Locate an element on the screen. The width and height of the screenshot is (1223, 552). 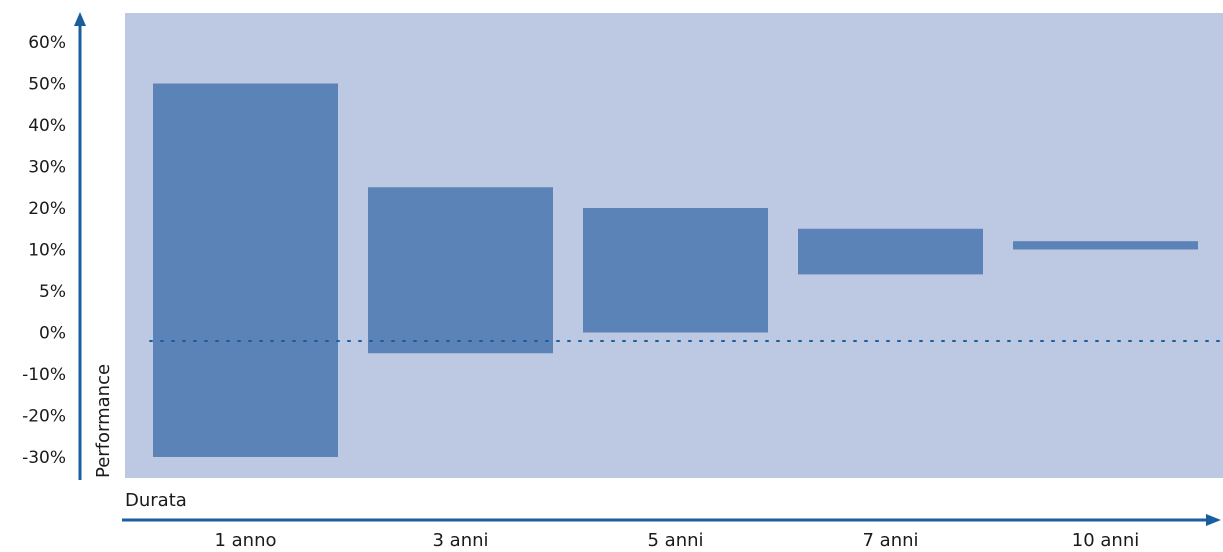
y-tick-label: 0% is located at coordinates (52, 334).